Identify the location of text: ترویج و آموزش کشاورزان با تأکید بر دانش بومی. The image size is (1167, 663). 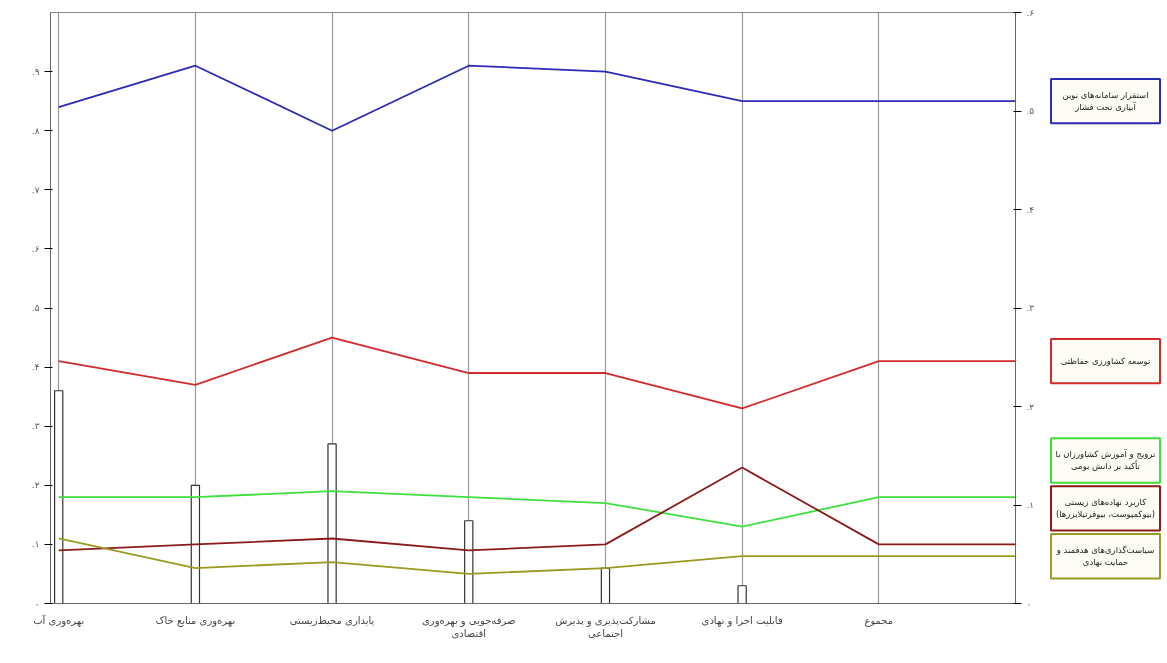
(1106, 460).